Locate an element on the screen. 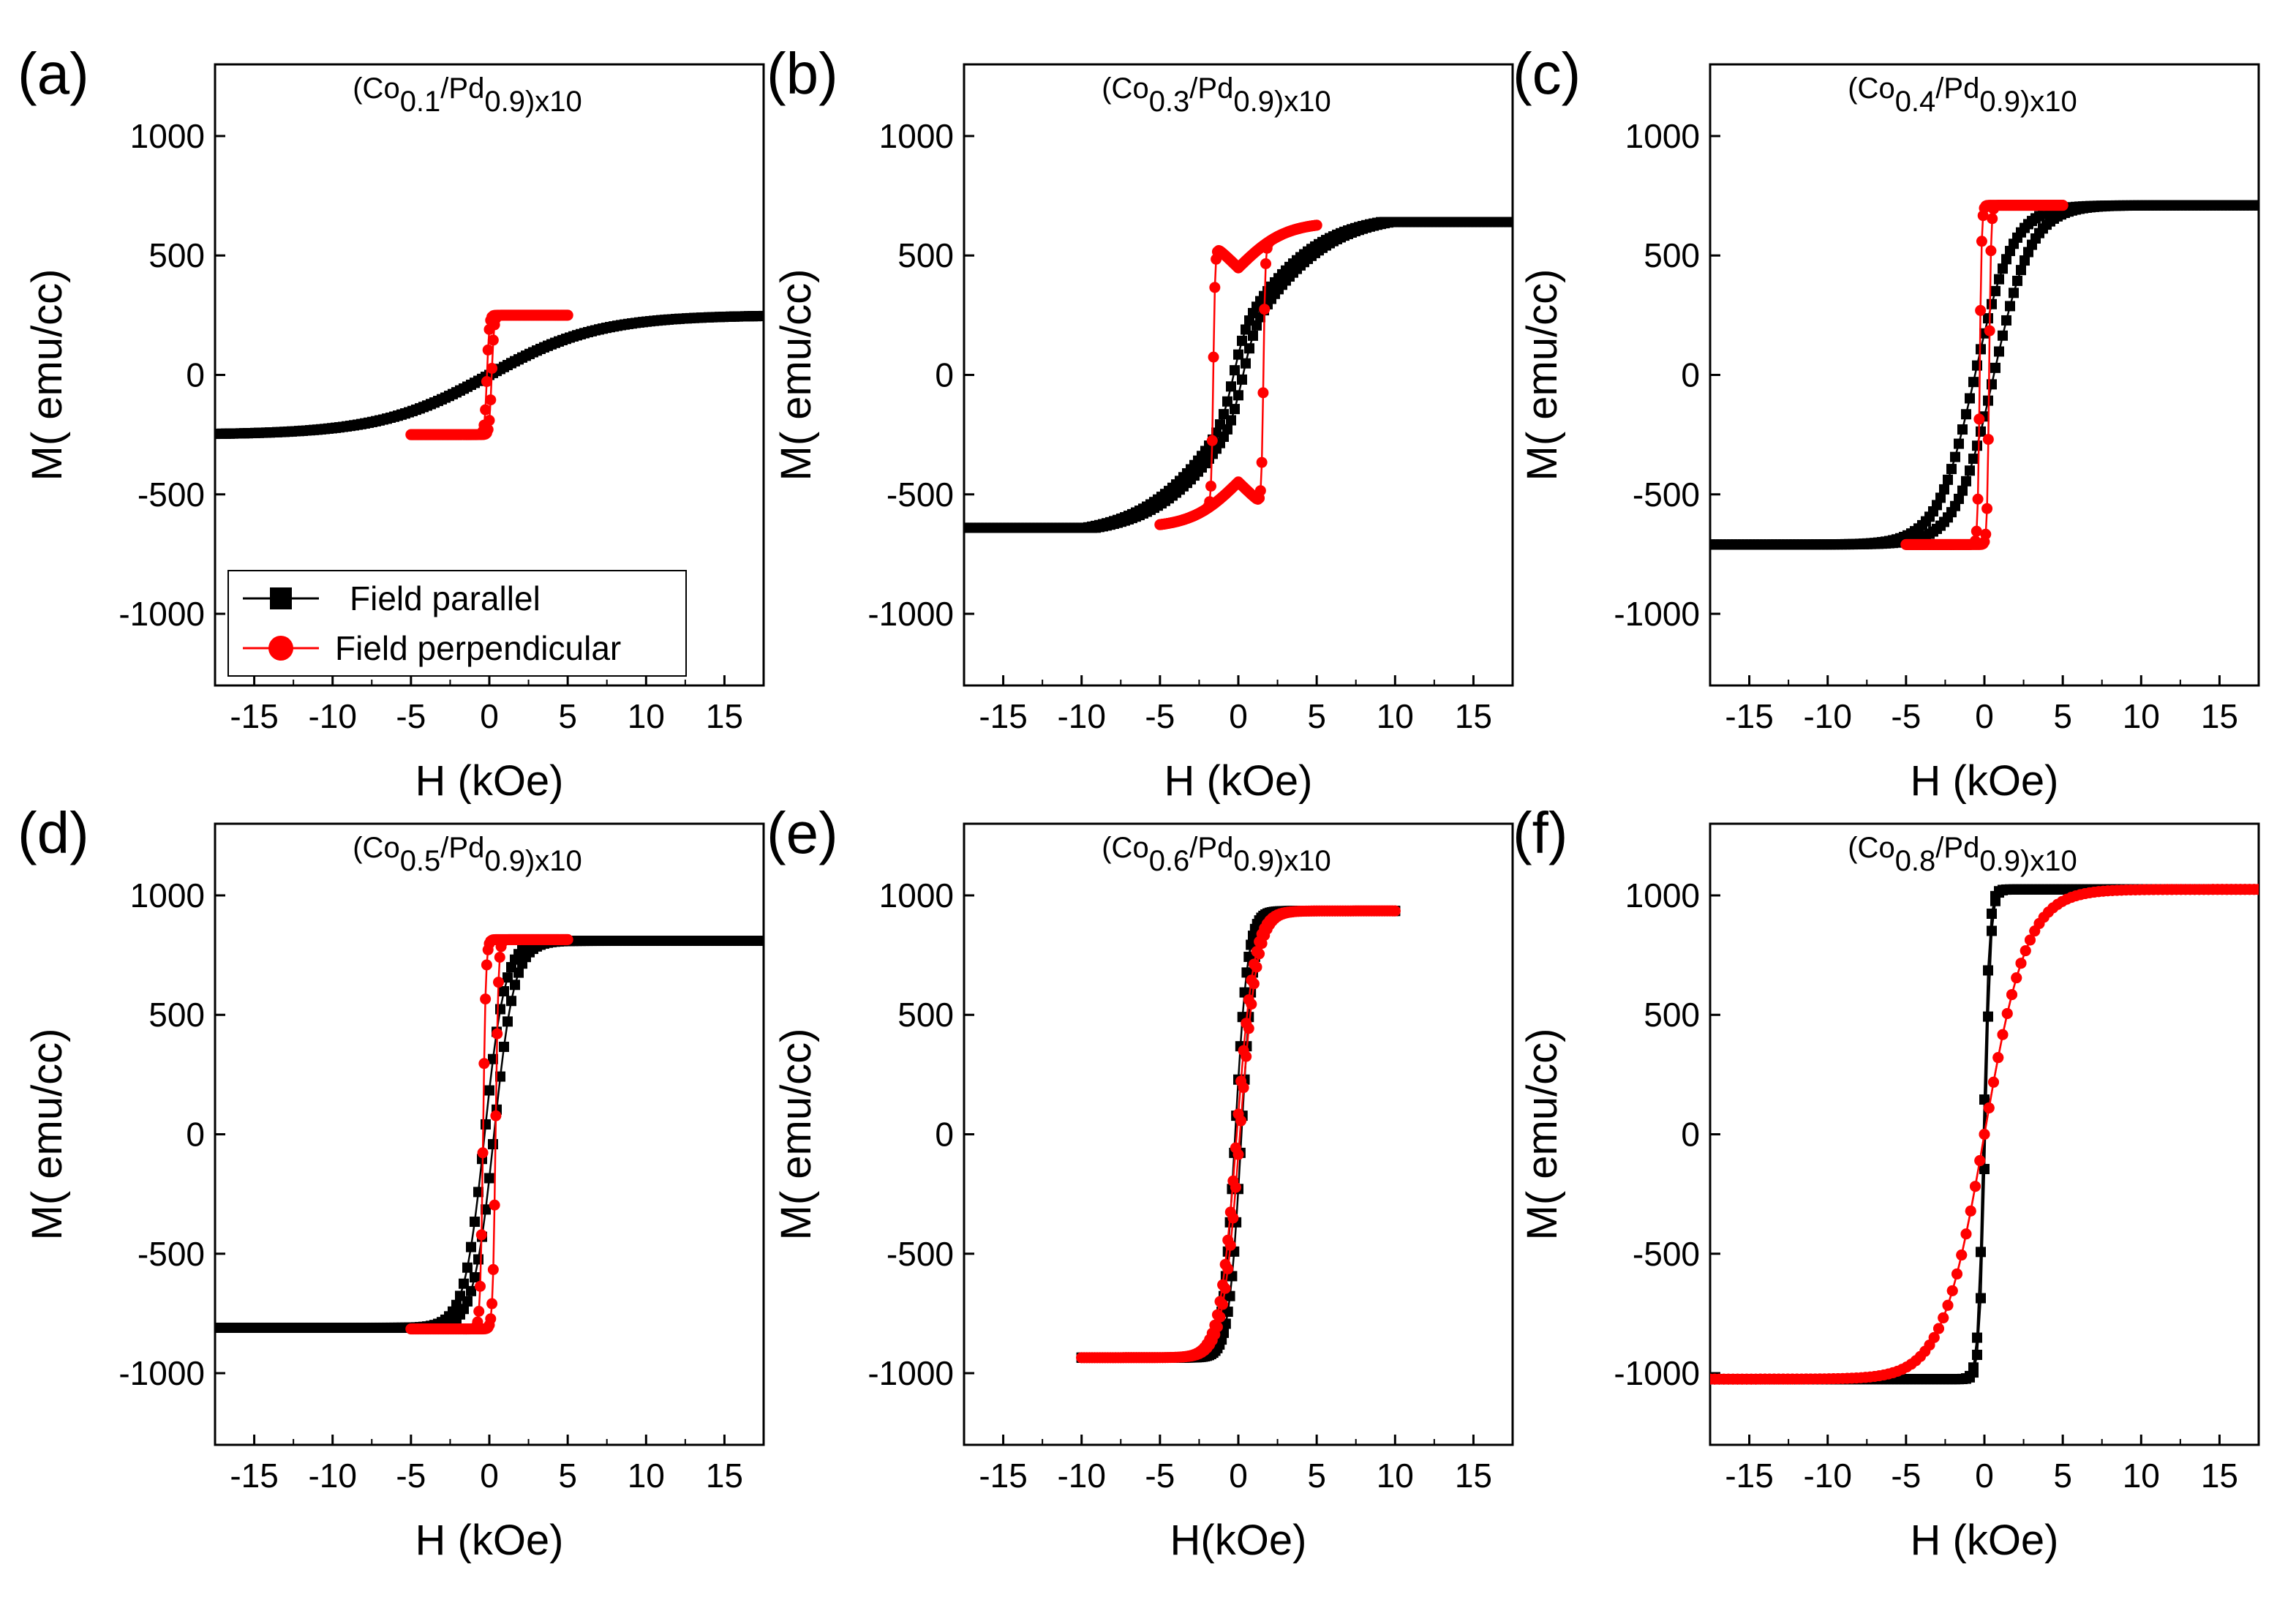 The width and height of the screenshot is (2296, 1597). x-tick-label: 10 is located at coordinates (2141, 716).